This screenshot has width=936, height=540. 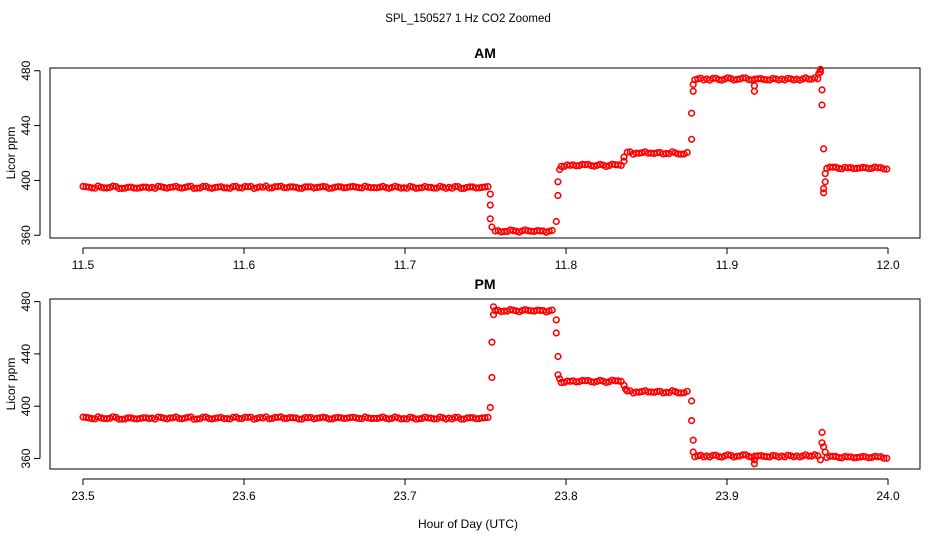 What do you see at coordinates (405, 496) in the screenshot?
I see `x-tick-label: 23.7` at bounding box center [405, 496].